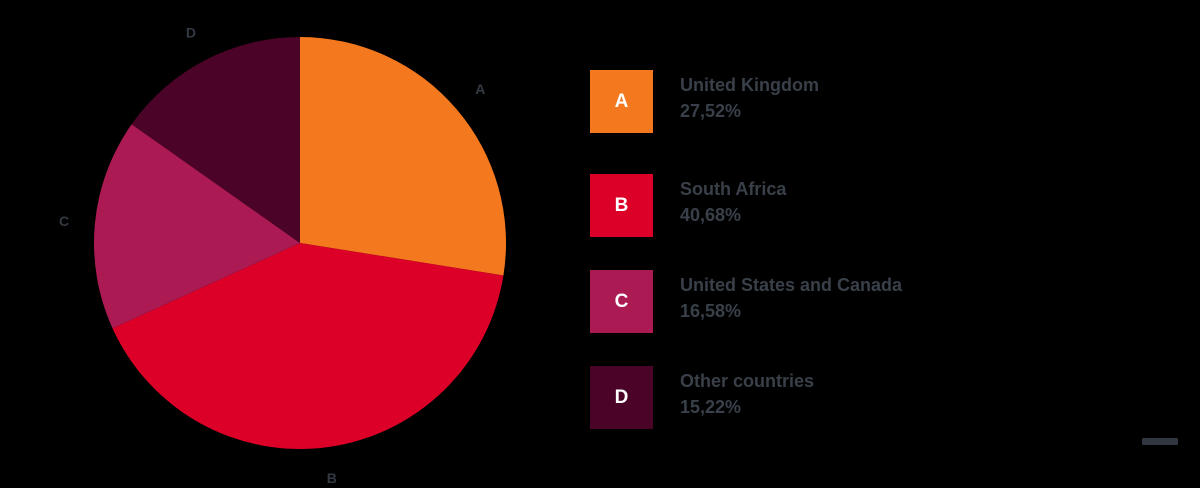 This screenshot has width=1200, height=488. Describe the element at coordinates (711, 311) in the screenshot. I see `legend-value: 16,58%` at that location.